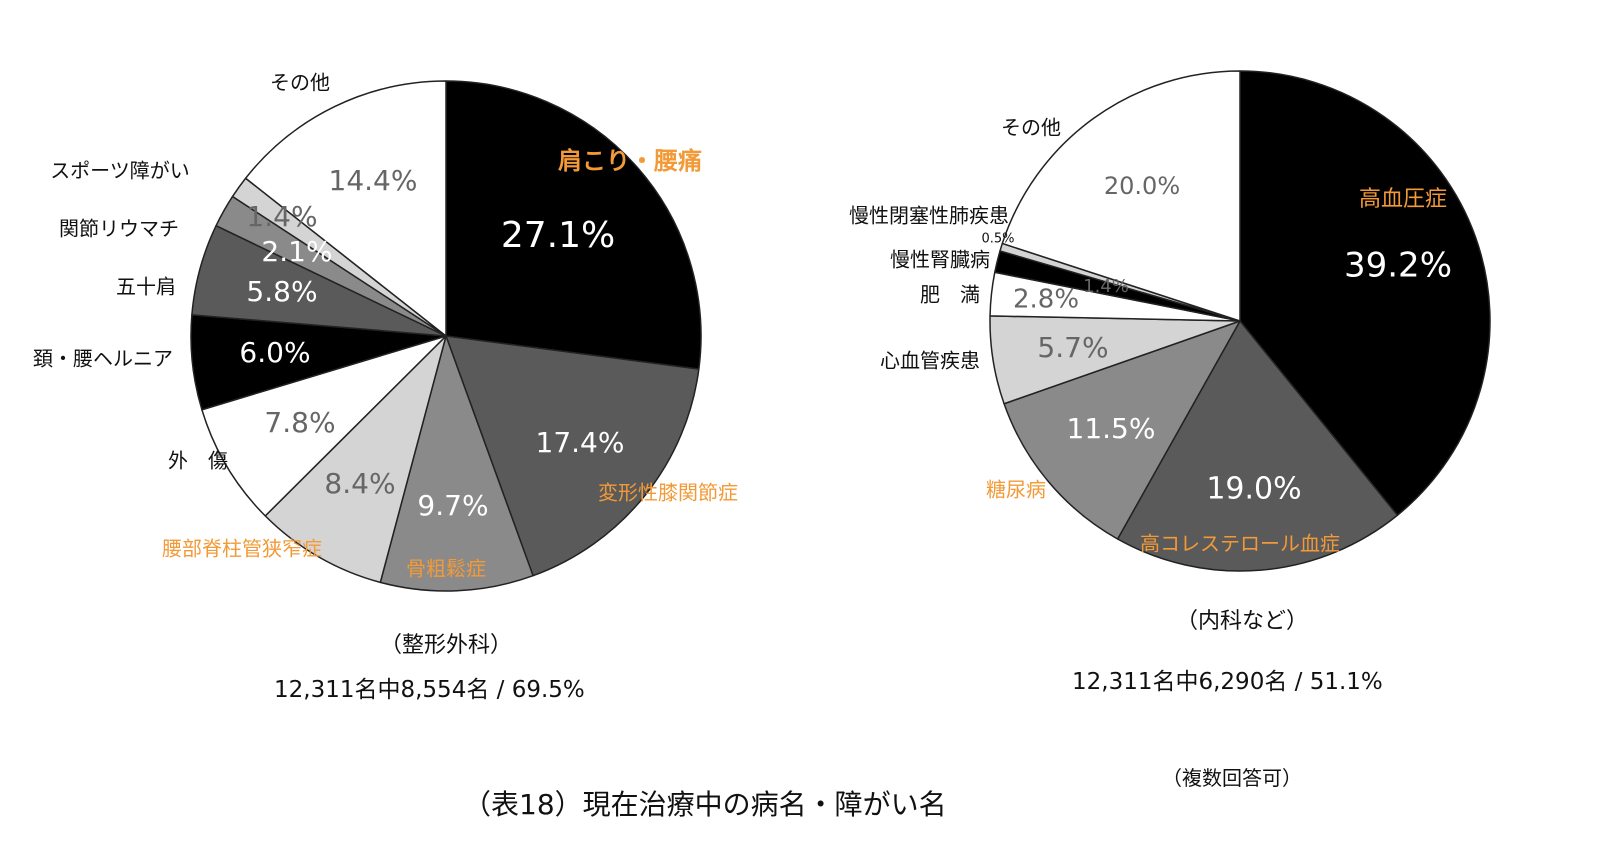  Describe the element at coordinates (119, 229) in the screenshot. I see `ortho-category-label-7: 関節リウマチ` at that location.